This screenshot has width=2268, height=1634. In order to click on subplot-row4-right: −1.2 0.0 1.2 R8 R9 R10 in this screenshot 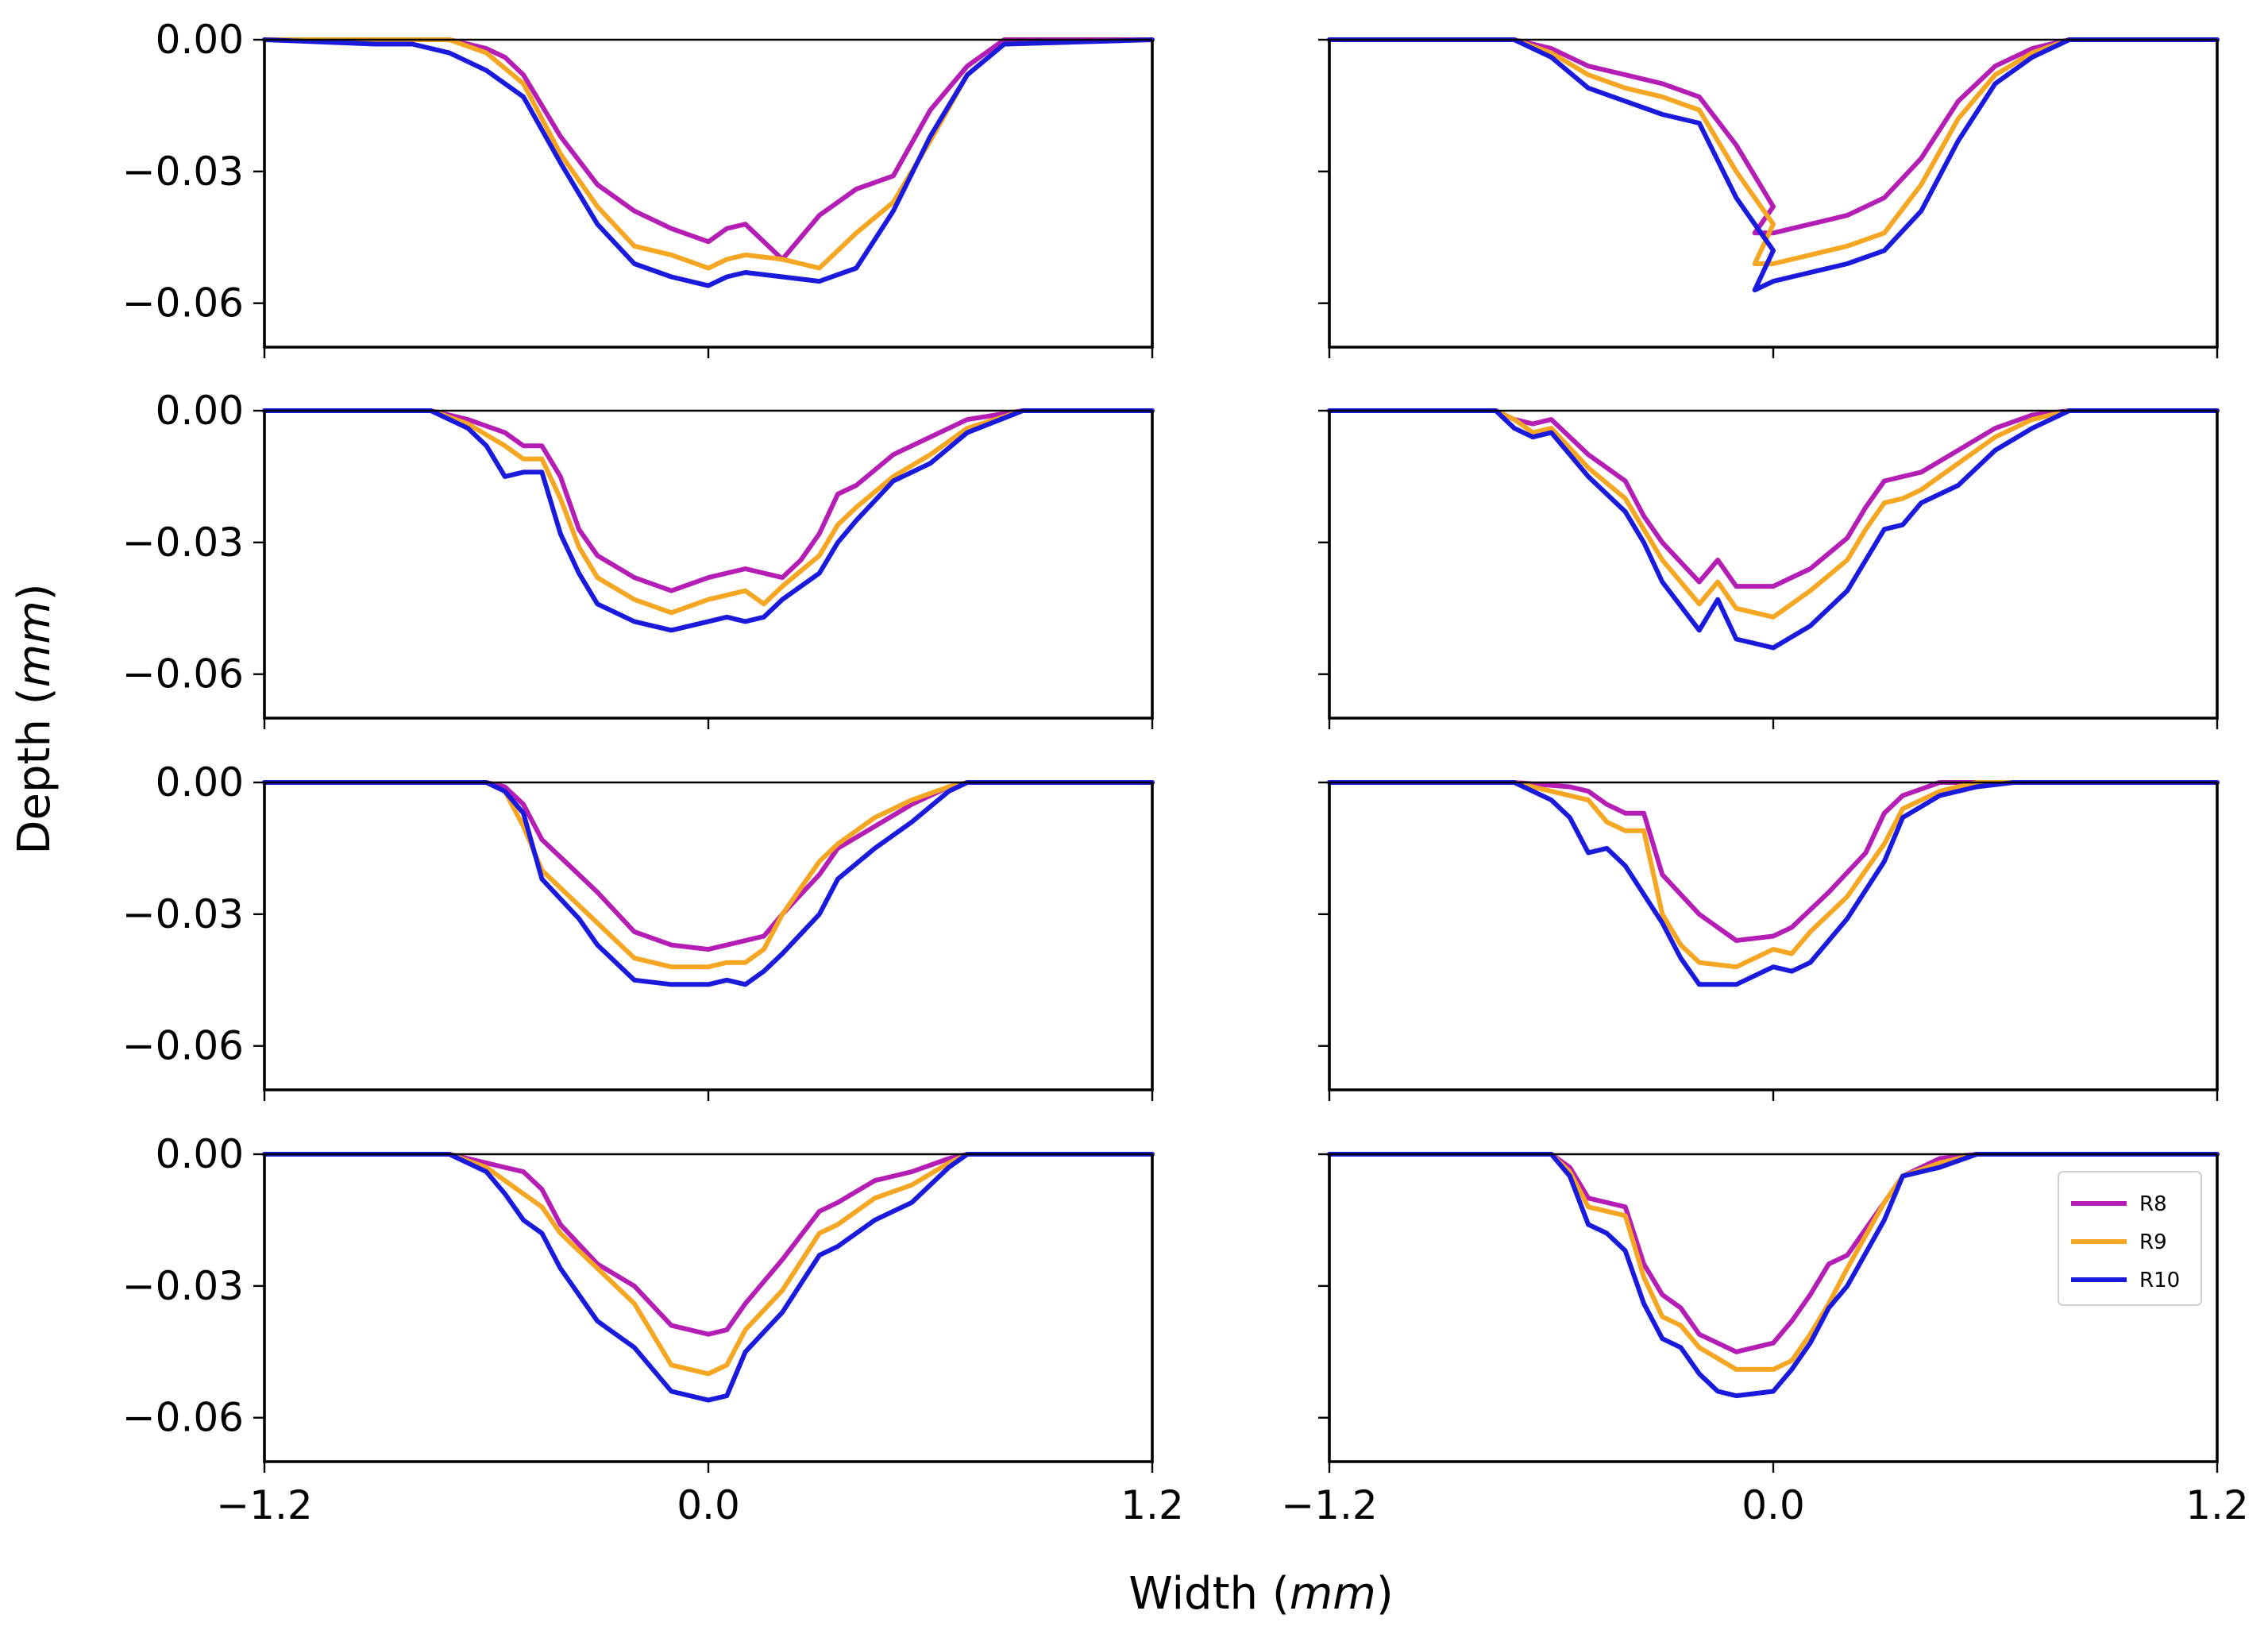, I will do `click(1765, 1340)`.